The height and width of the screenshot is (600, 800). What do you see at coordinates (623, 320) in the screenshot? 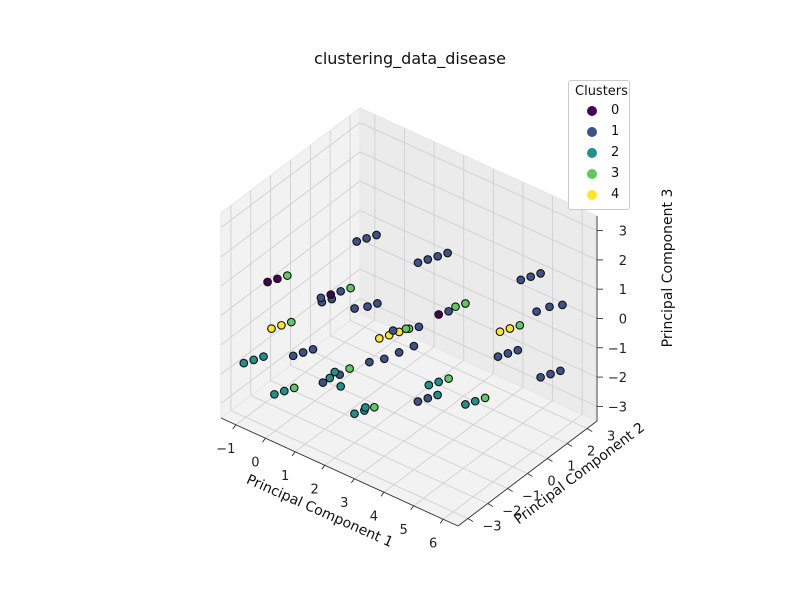
I see `z-tick-label: 0` at bounding box center [623, 320].